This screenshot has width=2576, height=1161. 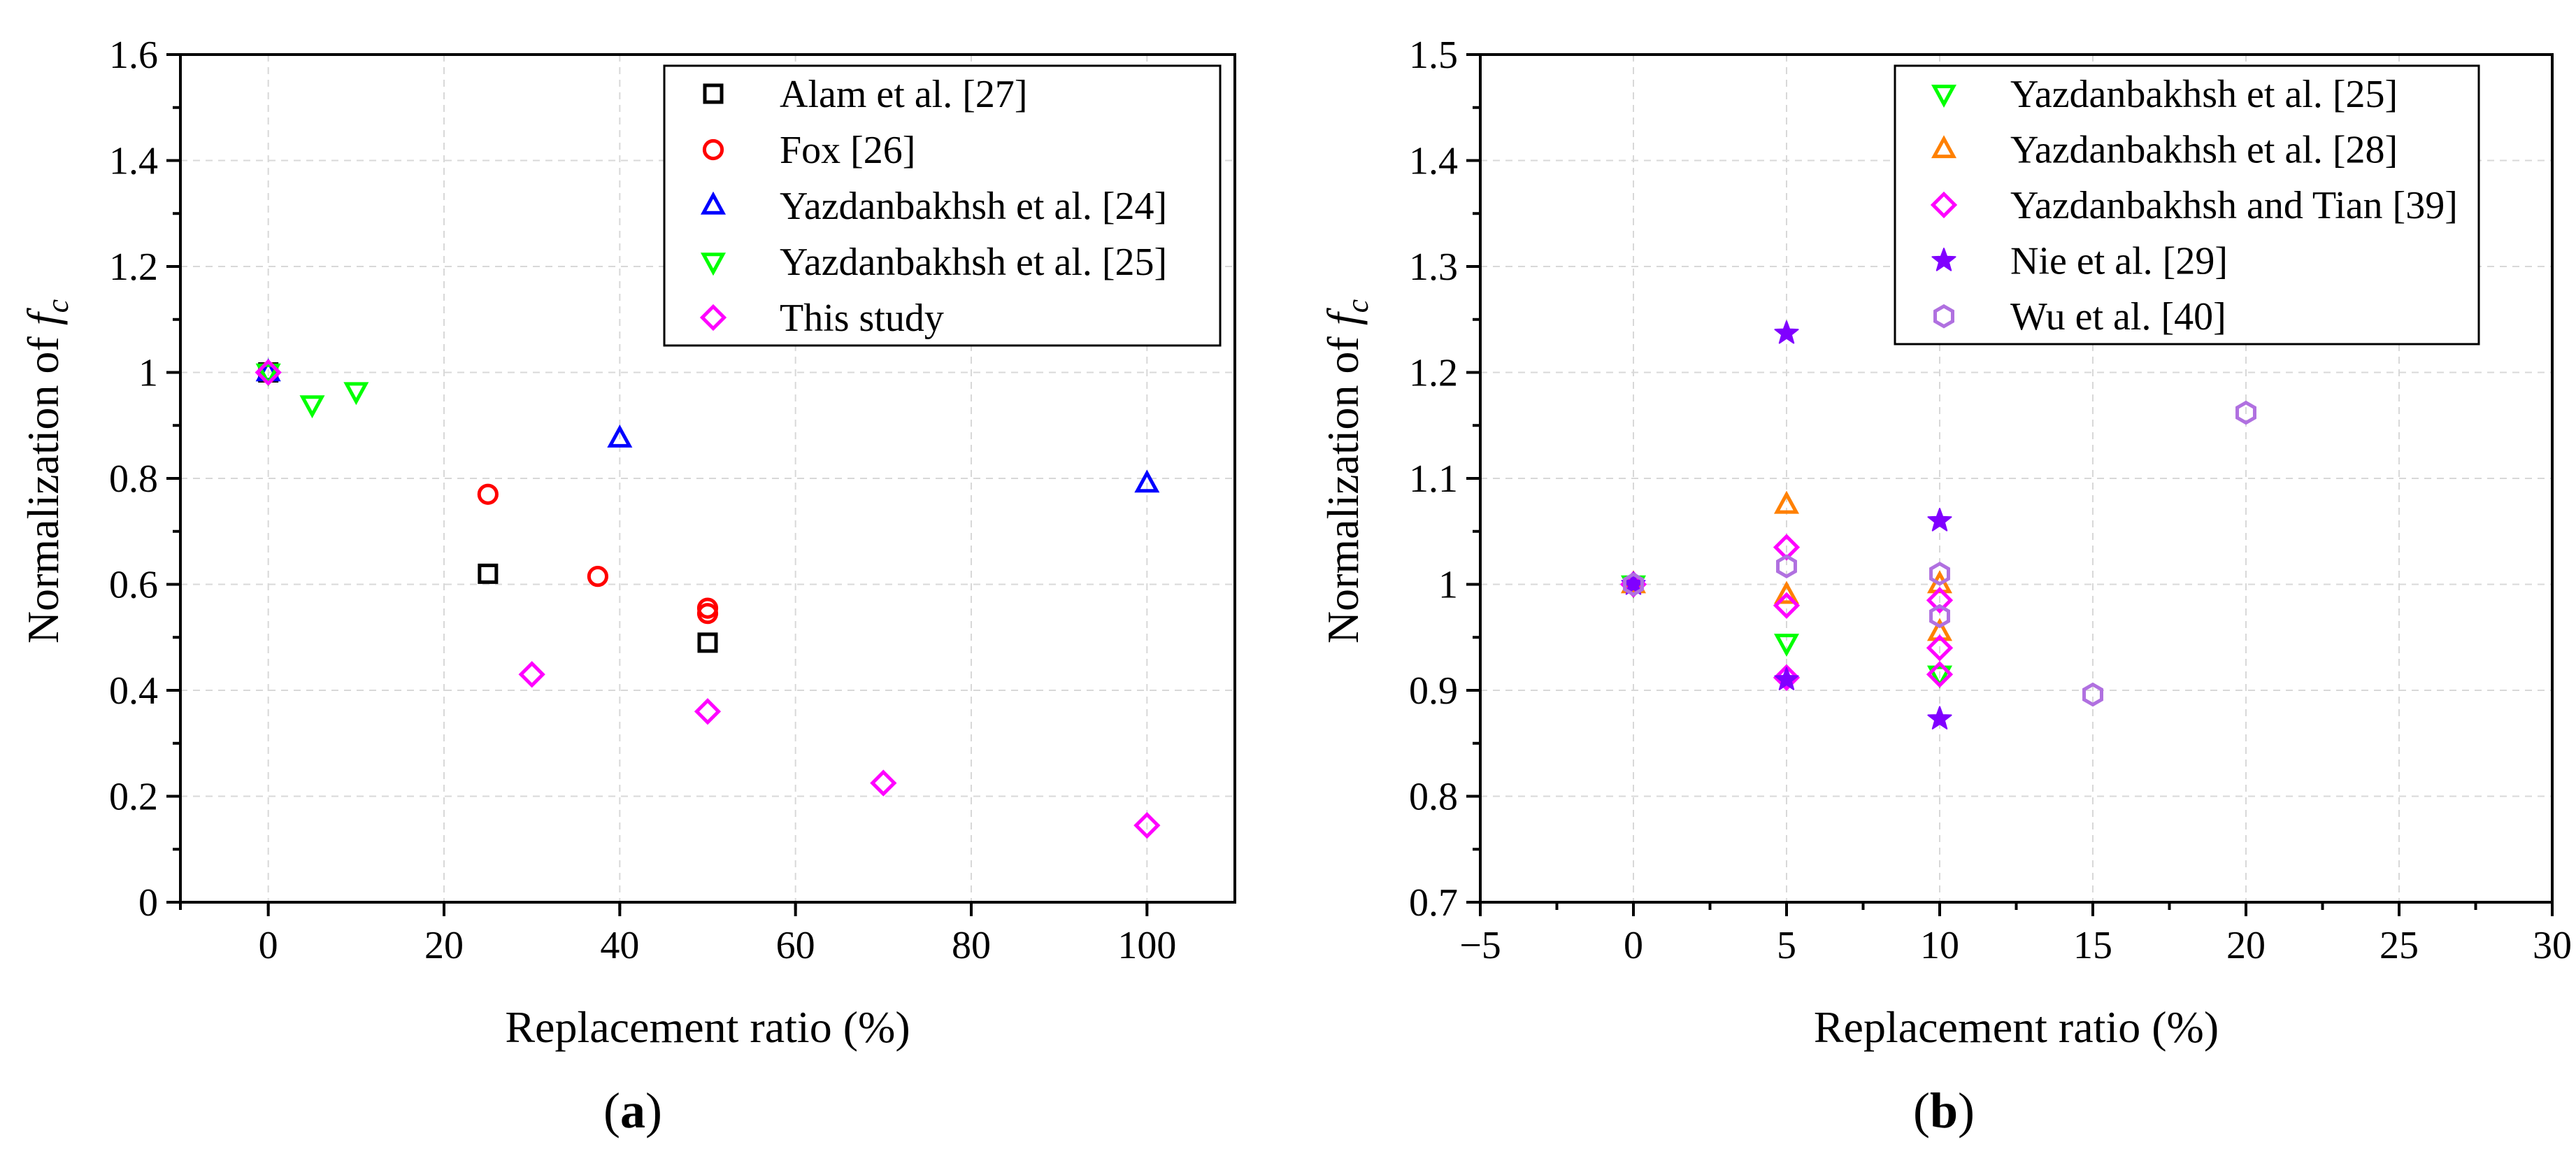 I want to click on panel-label-letter: b, so click(x=1944, y=1111).